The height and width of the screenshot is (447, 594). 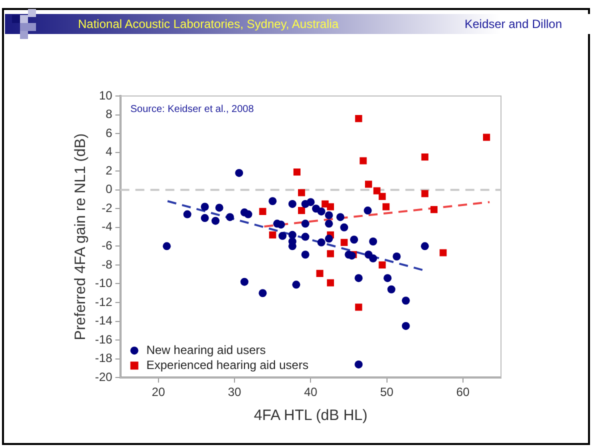 What do you see at coordinates (513, 24) in the screenshot?
I see `text: Keidser and Dillon` at bounding box center [513, 24].